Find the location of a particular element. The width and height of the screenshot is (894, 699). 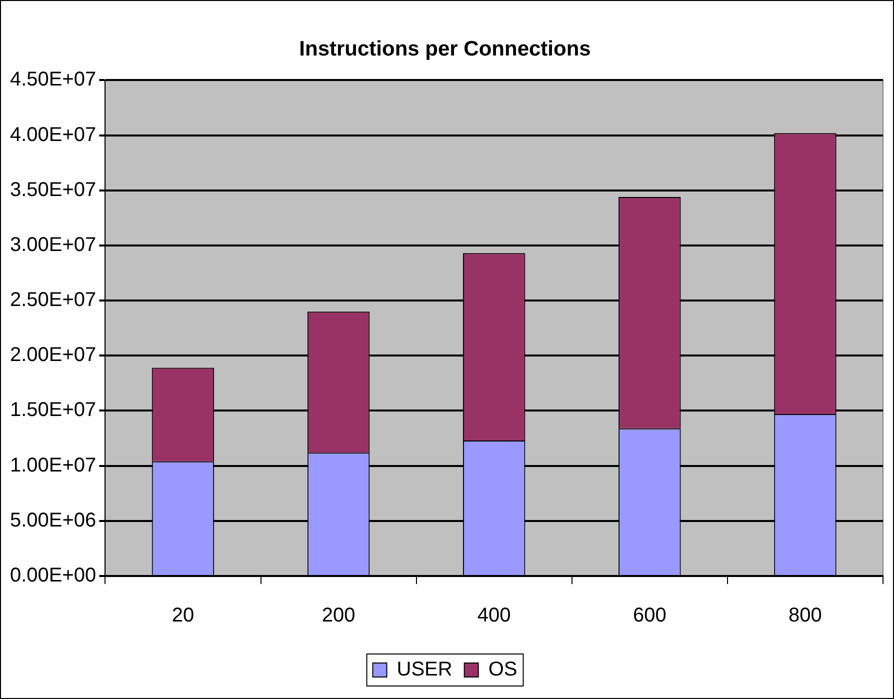

x-tick-label: 200 is located at coordinates (339, 615).